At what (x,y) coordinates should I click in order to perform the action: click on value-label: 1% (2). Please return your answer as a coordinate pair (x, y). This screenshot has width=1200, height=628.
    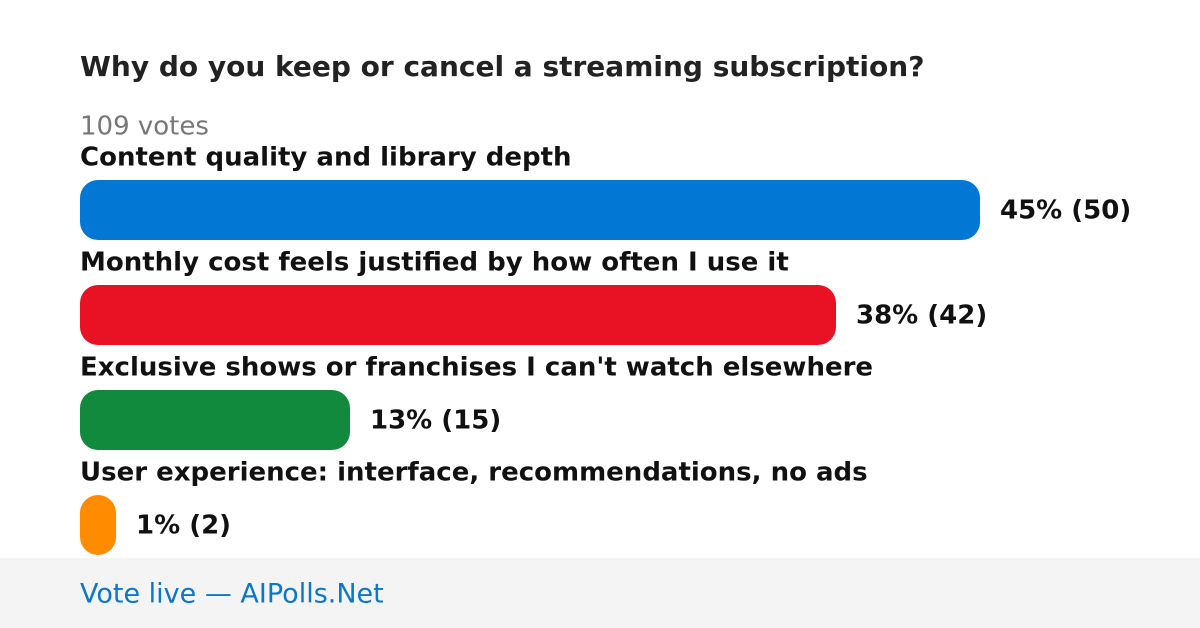
    Looking at the image, I should click on (183, 526).